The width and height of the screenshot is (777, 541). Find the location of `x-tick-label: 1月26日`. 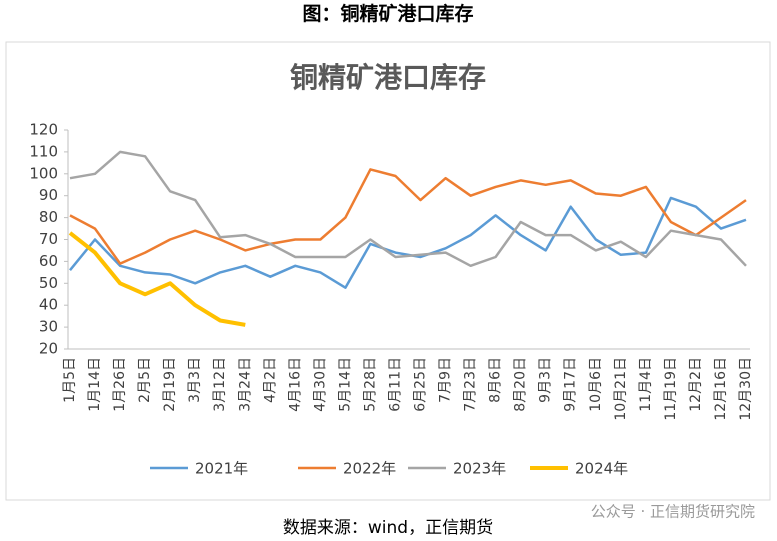

x-tick-label: 1月26日 is located at coordinates (120, 384).